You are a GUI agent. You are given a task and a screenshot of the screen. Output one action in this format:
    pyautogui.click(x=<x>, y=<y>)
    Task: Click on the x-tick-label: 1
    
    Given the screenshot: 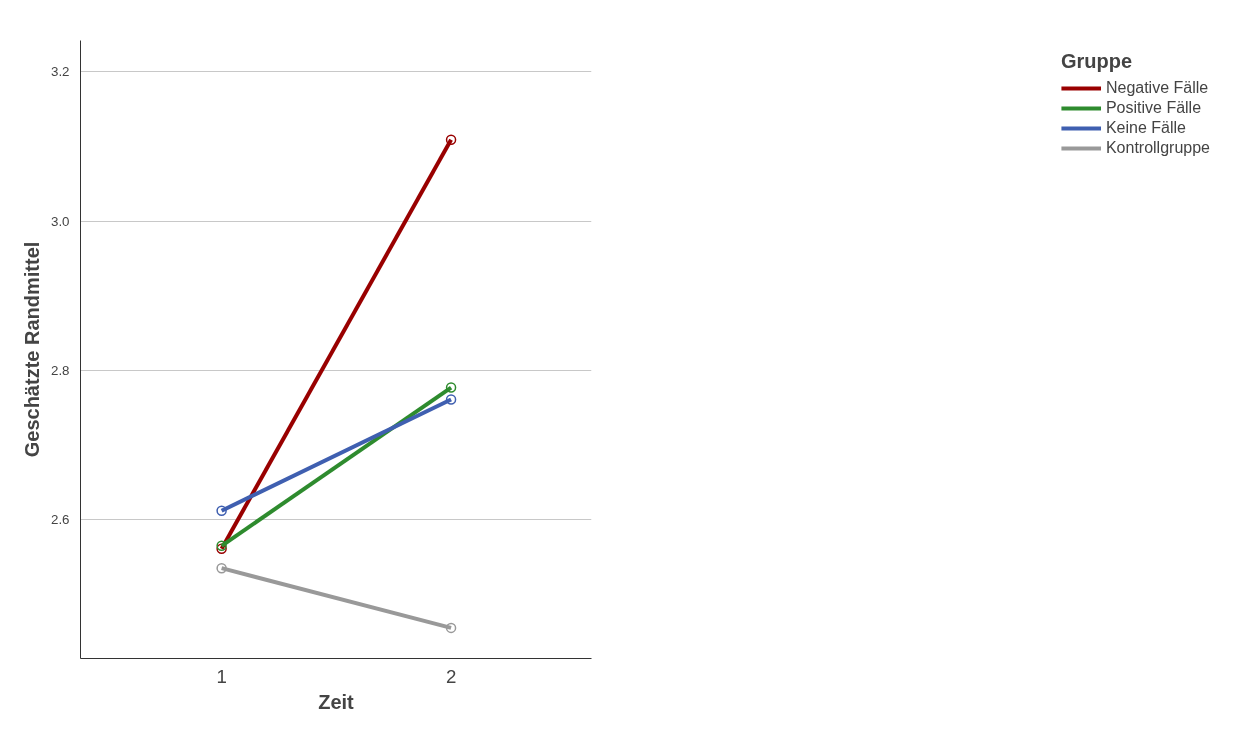 What is the action you would take?
    pyautogui.click(x=221, y=676)
    